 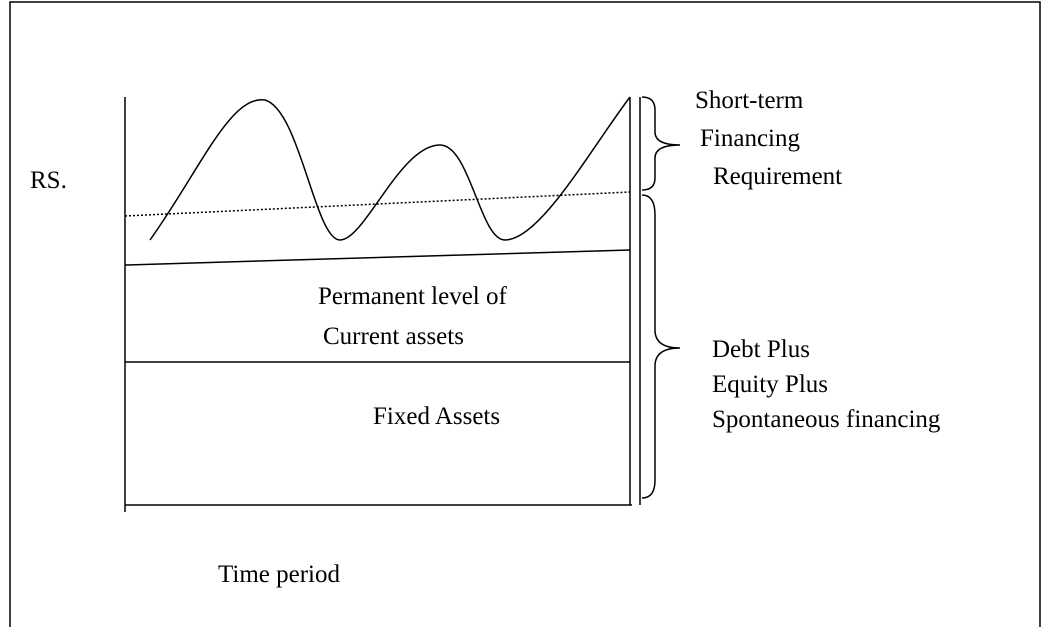 What do you see at coordinates (826, 419) in the screenshot?
I see `brace-label: Spontaneous financing` at bounding box center [826, 419].